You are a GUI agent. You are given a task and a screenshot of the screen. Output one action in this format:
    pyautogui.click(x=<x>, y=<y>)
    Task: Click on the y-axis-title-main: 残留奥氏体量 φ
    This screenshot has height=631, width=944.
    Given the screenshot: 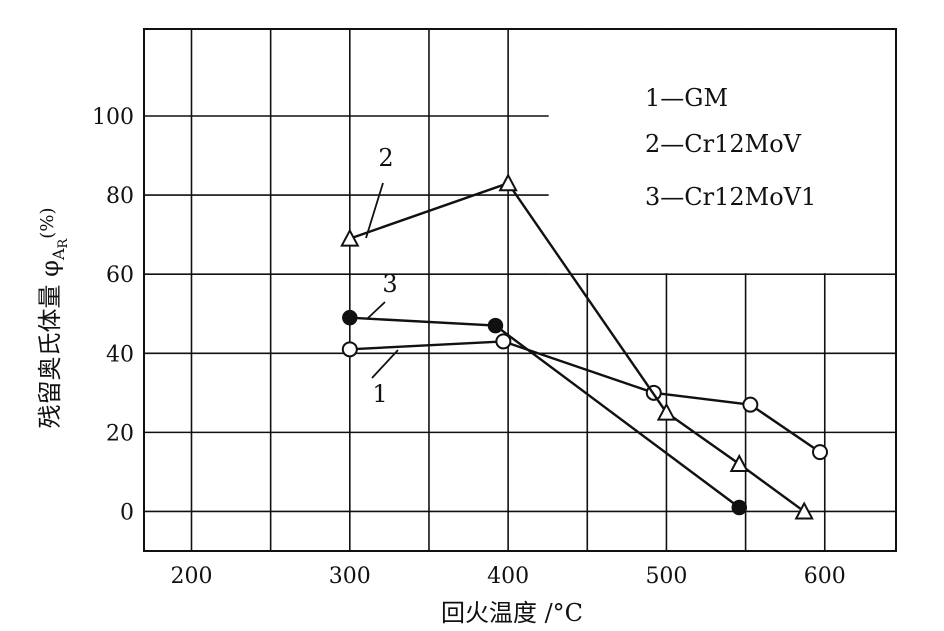 What is the action you would take?
    pyautogui.click(x=50, y=344)
    